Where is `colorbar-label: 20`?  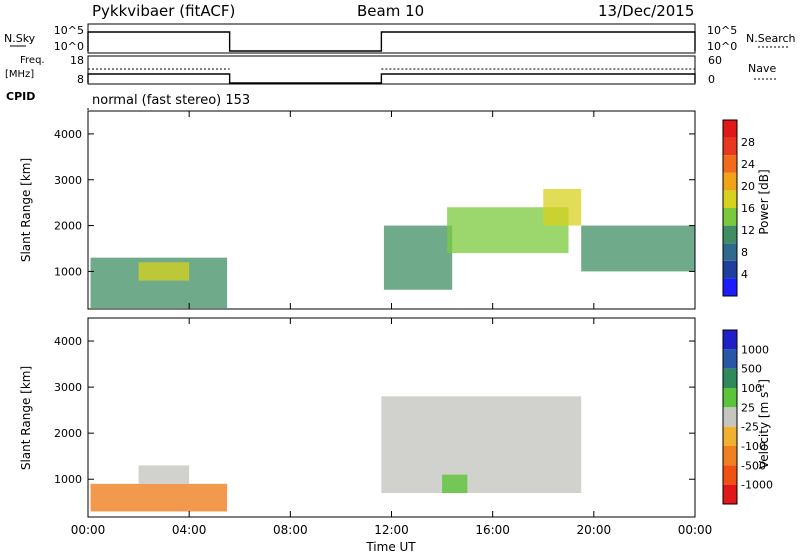
colorbar-label: 20 is located at coordinates (748, 186).